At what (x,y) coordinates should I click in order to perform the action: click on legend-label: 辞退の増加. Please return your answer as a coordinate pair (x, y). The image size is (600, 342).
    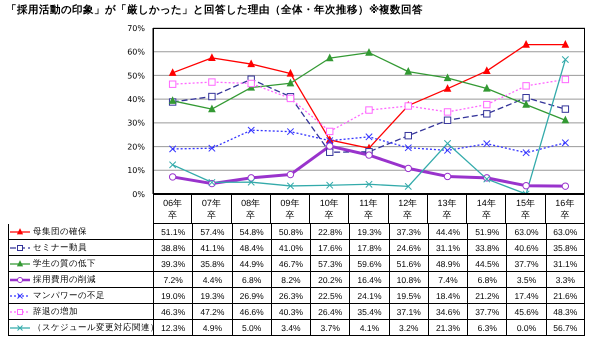
    Looking at the image, I should click on (55, 312).